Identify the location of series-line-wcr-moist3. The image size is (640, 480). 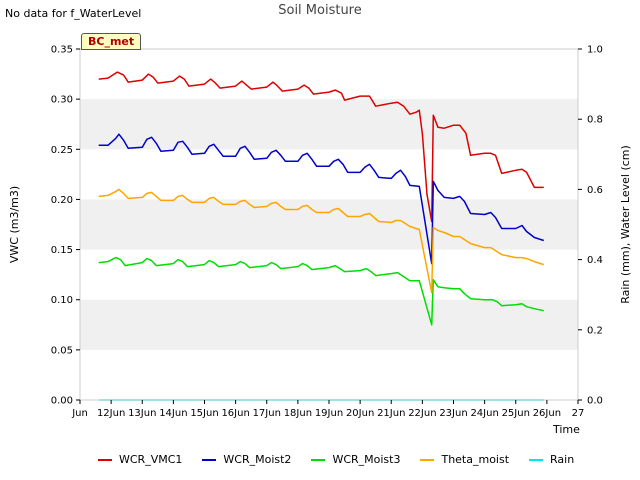
(321, 291).